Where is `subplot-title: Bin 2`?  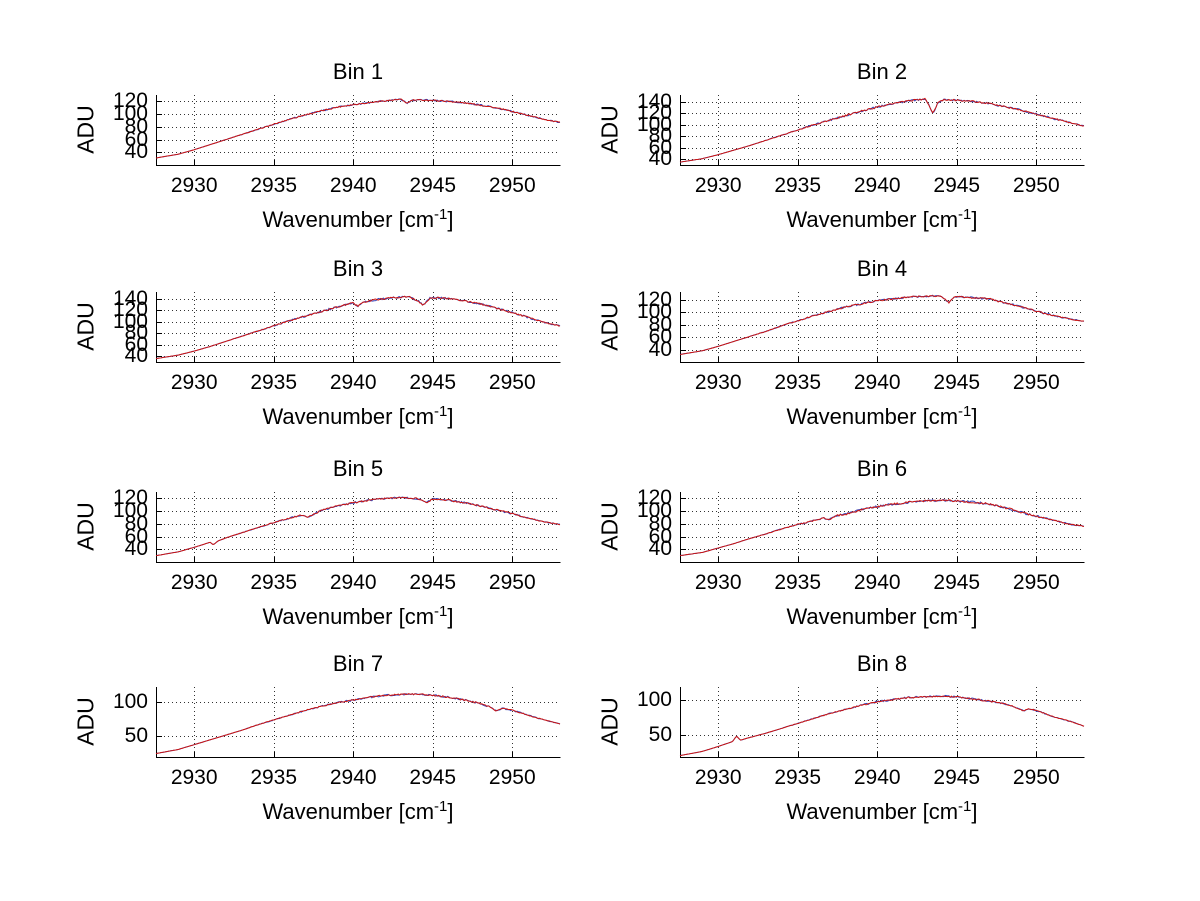
subplot-title: Bin 2 is located at coordinates (882, 71).